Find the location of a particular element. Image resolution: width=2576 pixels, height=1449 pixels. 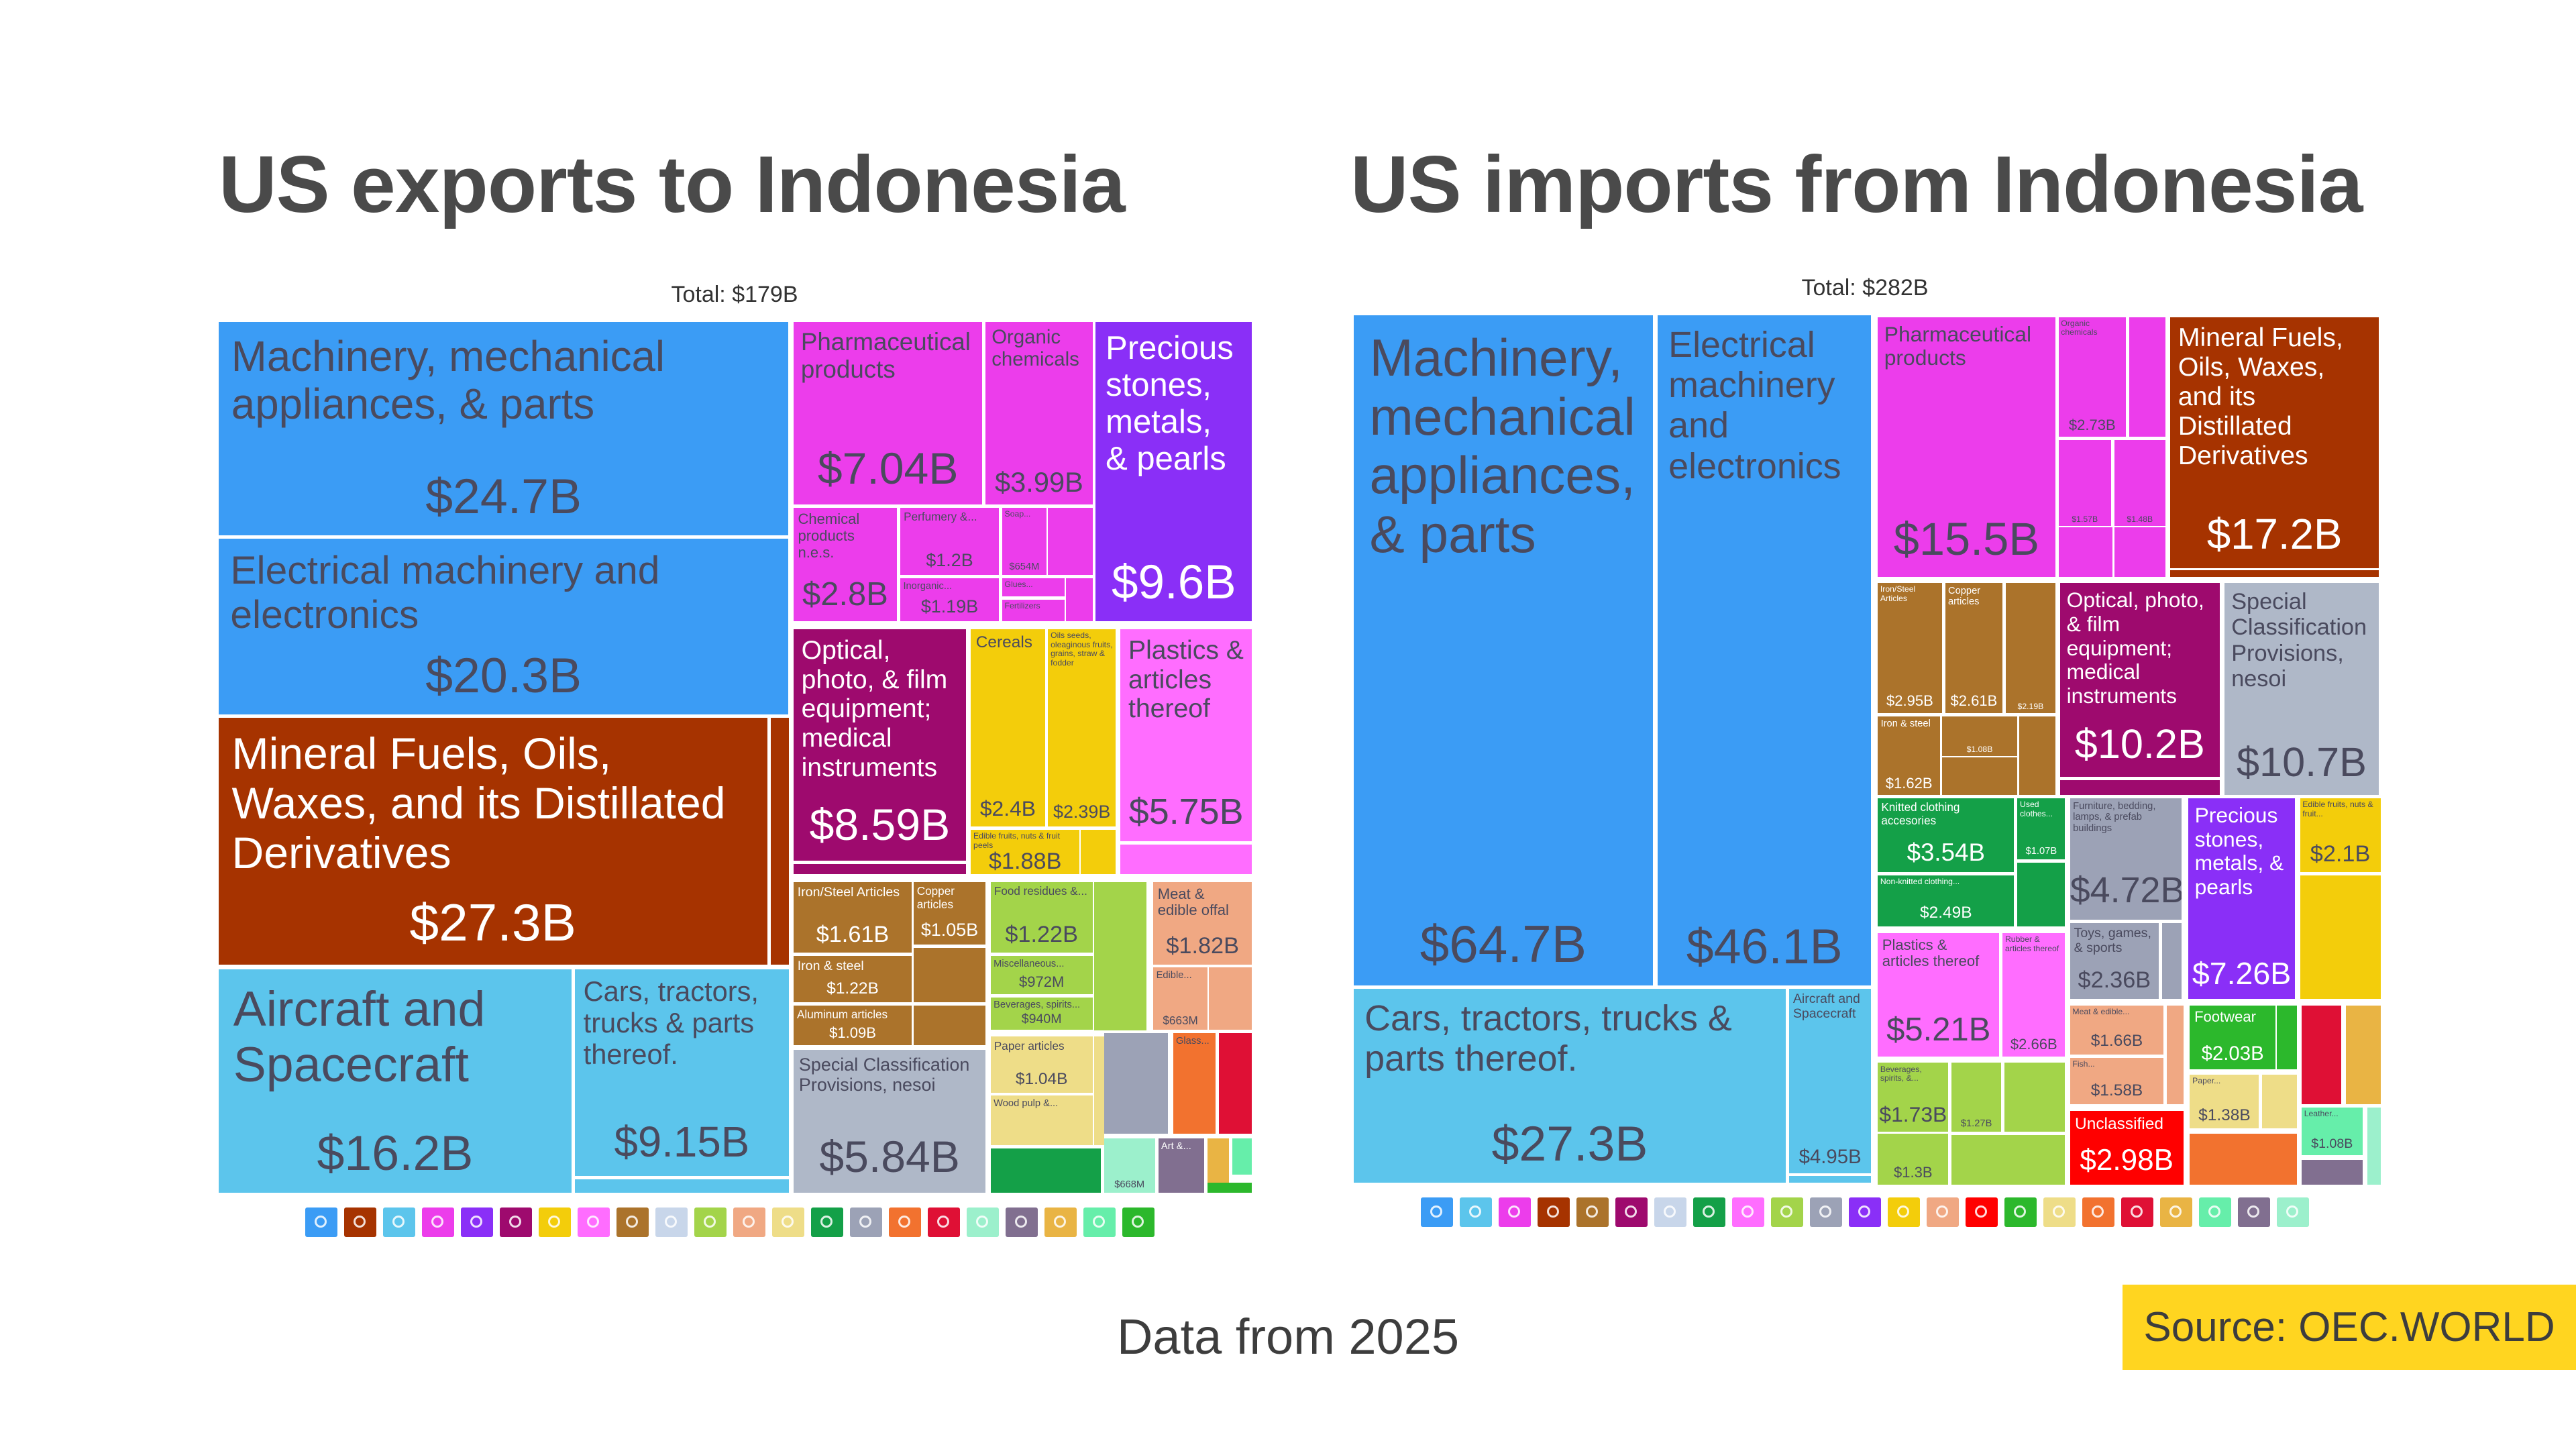

treemap-cell: Paper... $1.38B is located at coordinates (2224, 1101).